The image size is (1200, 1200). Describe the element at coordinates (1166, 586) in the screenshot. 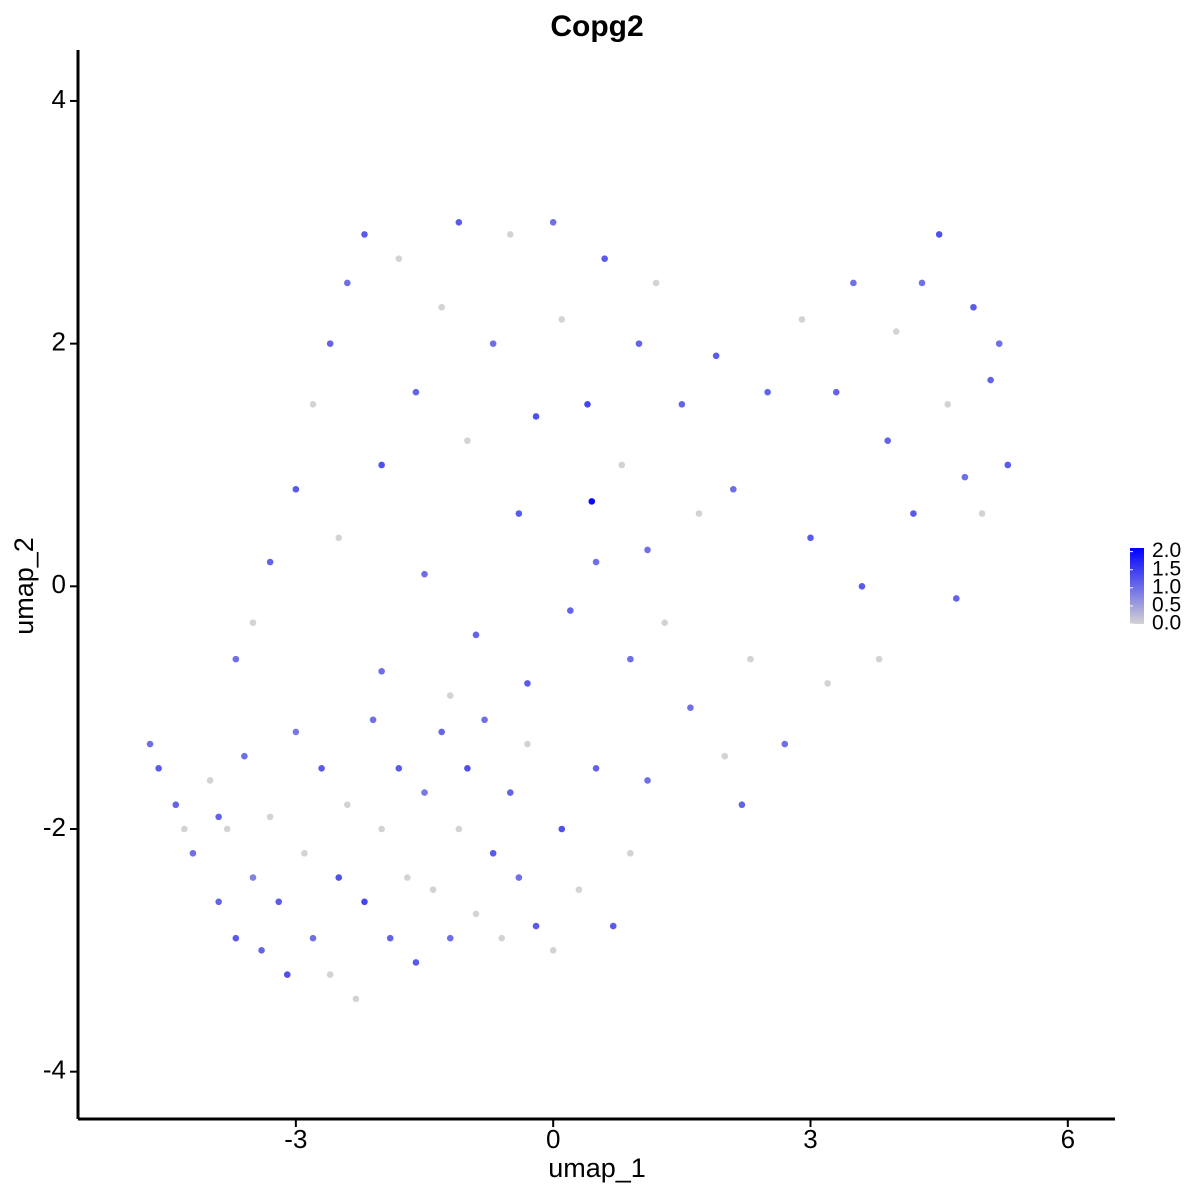

I see `colorbar-label: 1.0` at that location.